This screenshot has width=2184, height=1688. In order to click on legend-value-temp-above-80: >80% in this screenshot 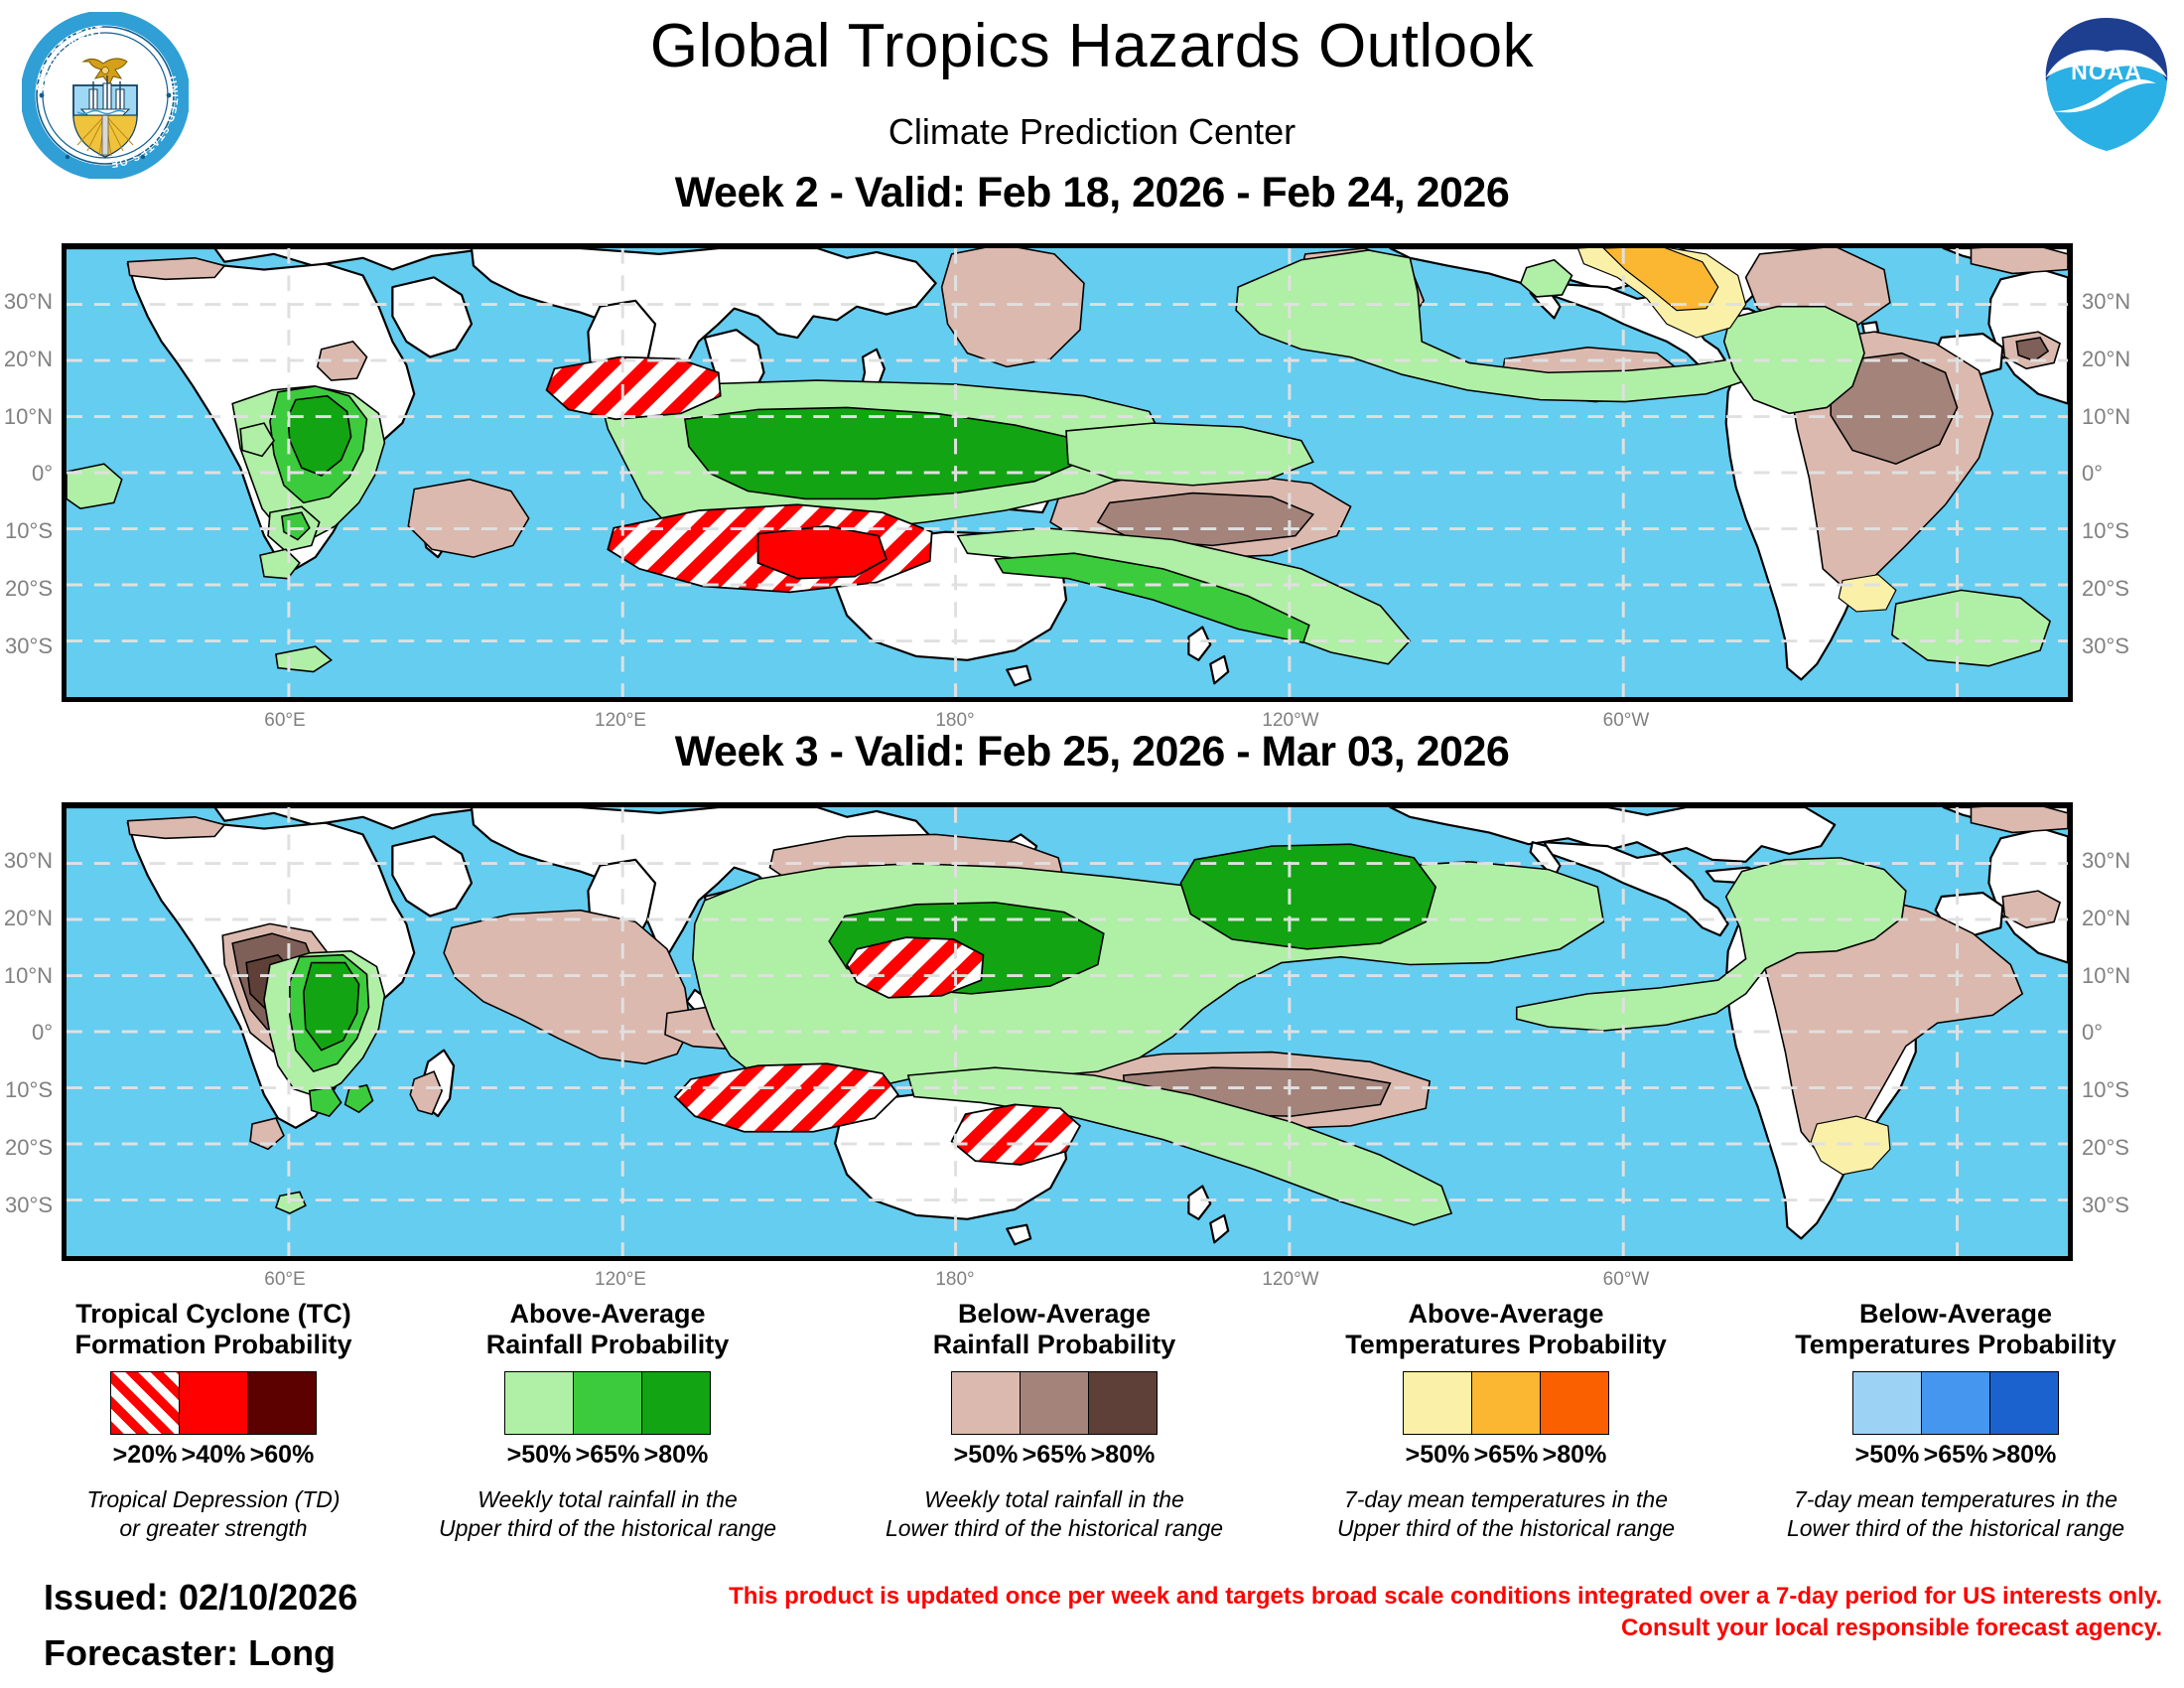, I will do `click(1574, 1454)`.